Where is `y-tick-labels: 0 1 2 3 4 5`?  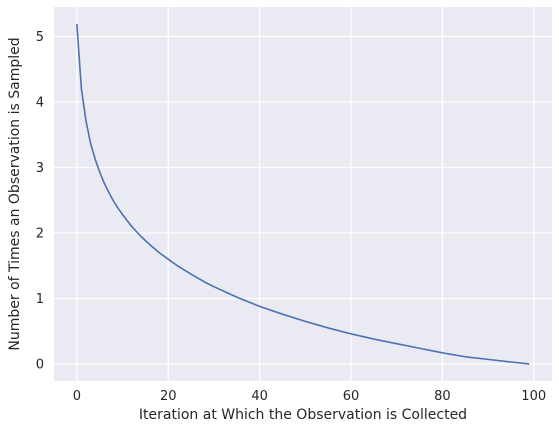 y-tick-labels: 0 1 2 3 4 5 is located at coordinates (40, 201).